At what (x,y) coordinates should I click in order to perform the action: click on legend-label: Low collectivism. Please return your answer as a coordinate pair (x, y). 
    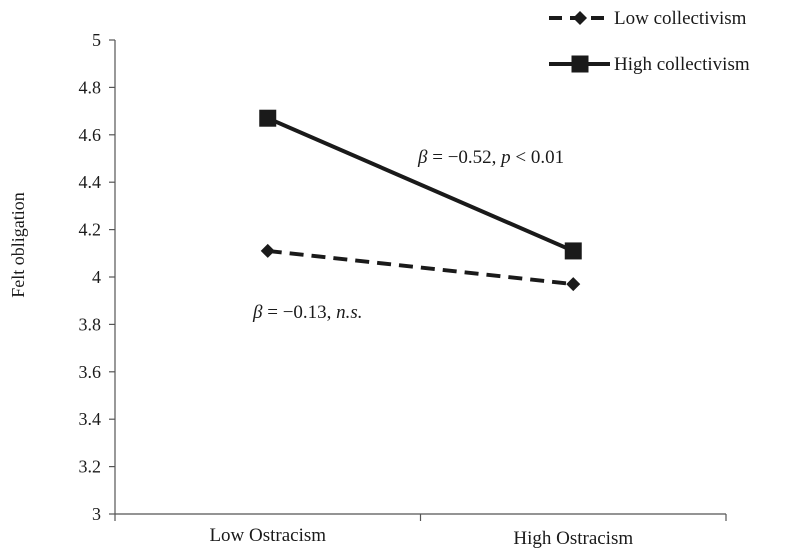
    Looking at the image, I should click on (680, 18).